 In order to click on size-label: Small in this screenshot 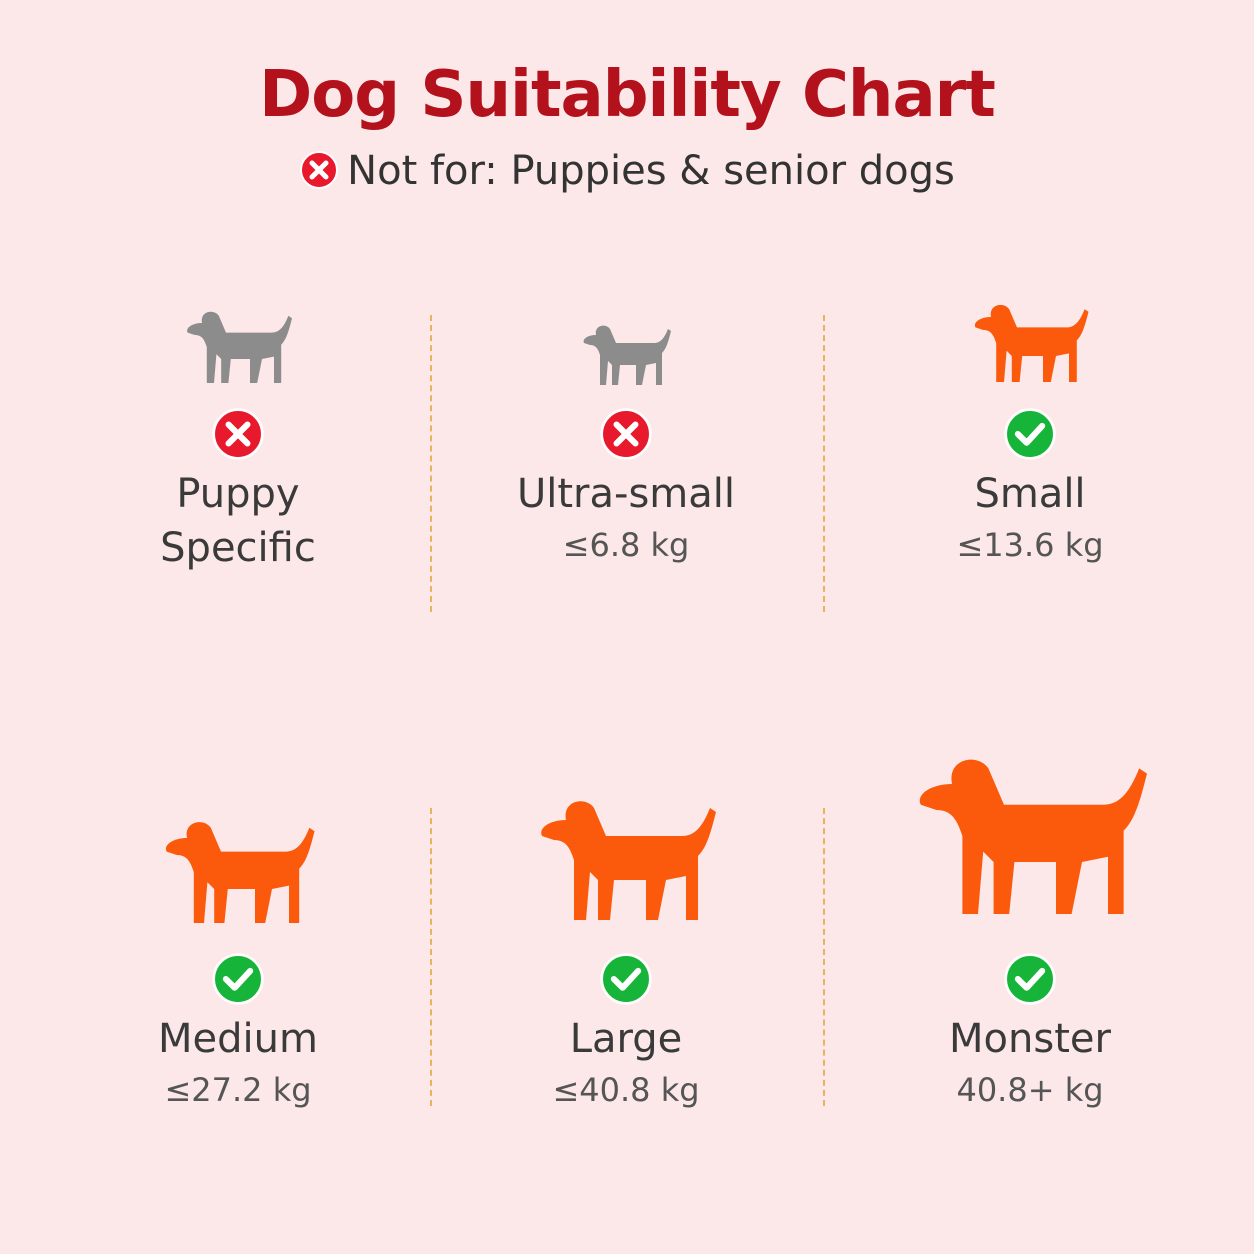, I will do `click(1030, 494)`.